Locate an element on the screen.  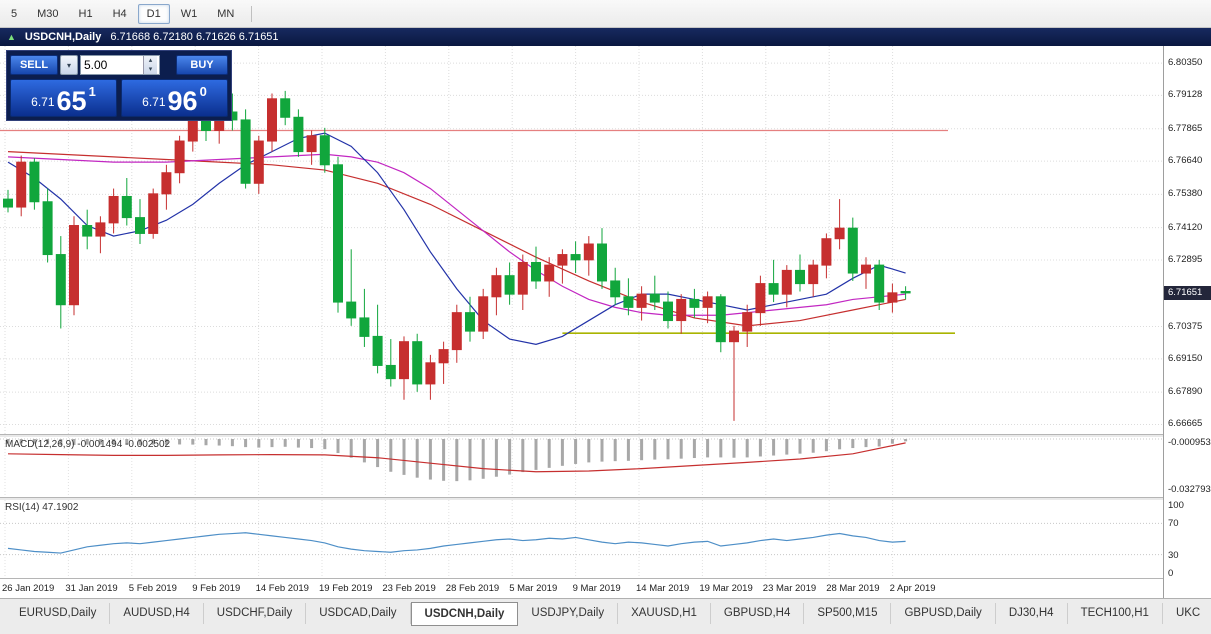
rsi-tick-label: 30 is located at coordinates (1173, 555).